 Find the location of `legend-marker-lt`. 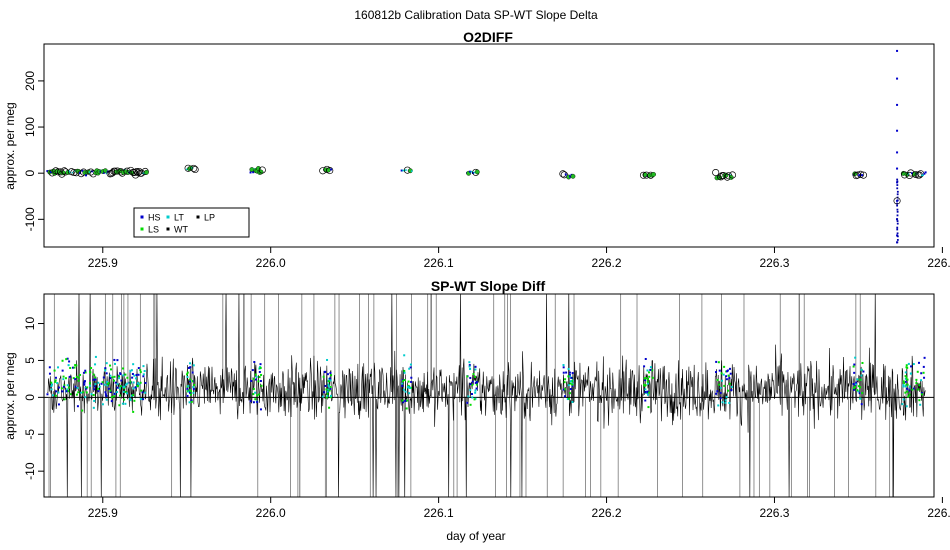

legend-marker-lt is located at coordinates (168, 217).